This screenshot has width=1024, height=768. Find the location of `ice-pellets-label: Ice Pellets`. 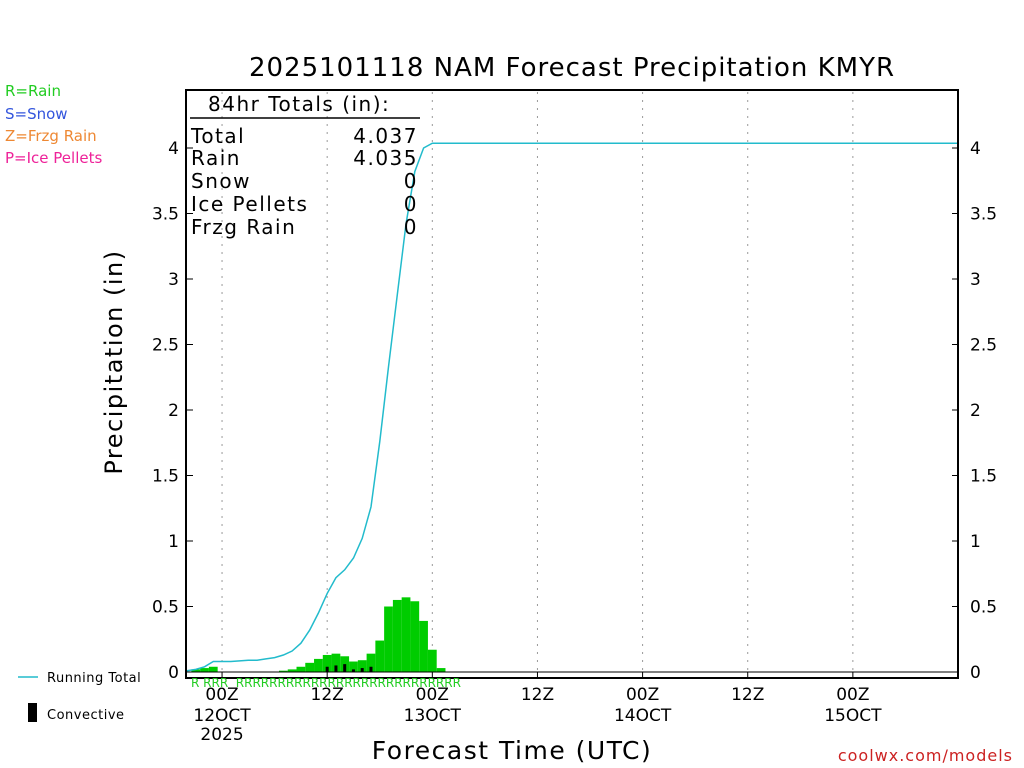

ice-pellets-label: Ice Pellets is located at coordinates (249, 204).